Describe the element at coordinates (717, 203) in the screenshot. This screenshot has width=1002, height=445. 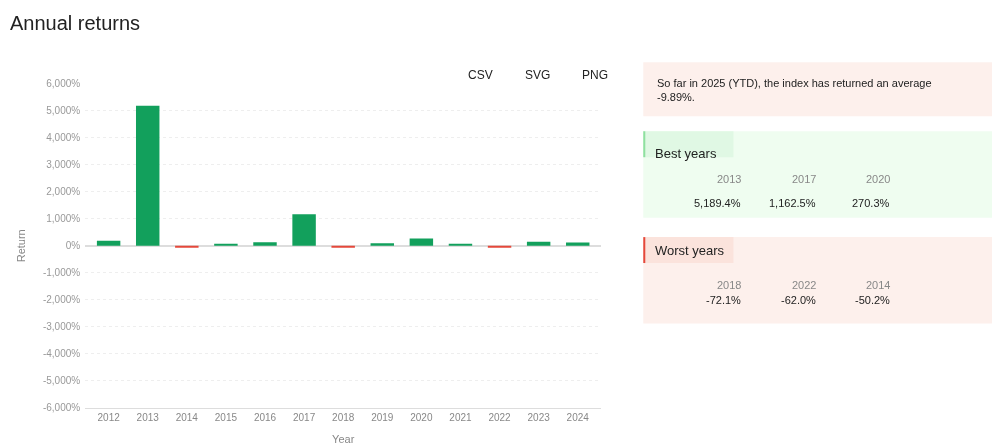
I see `data-label: 5,189.4%` at that location.